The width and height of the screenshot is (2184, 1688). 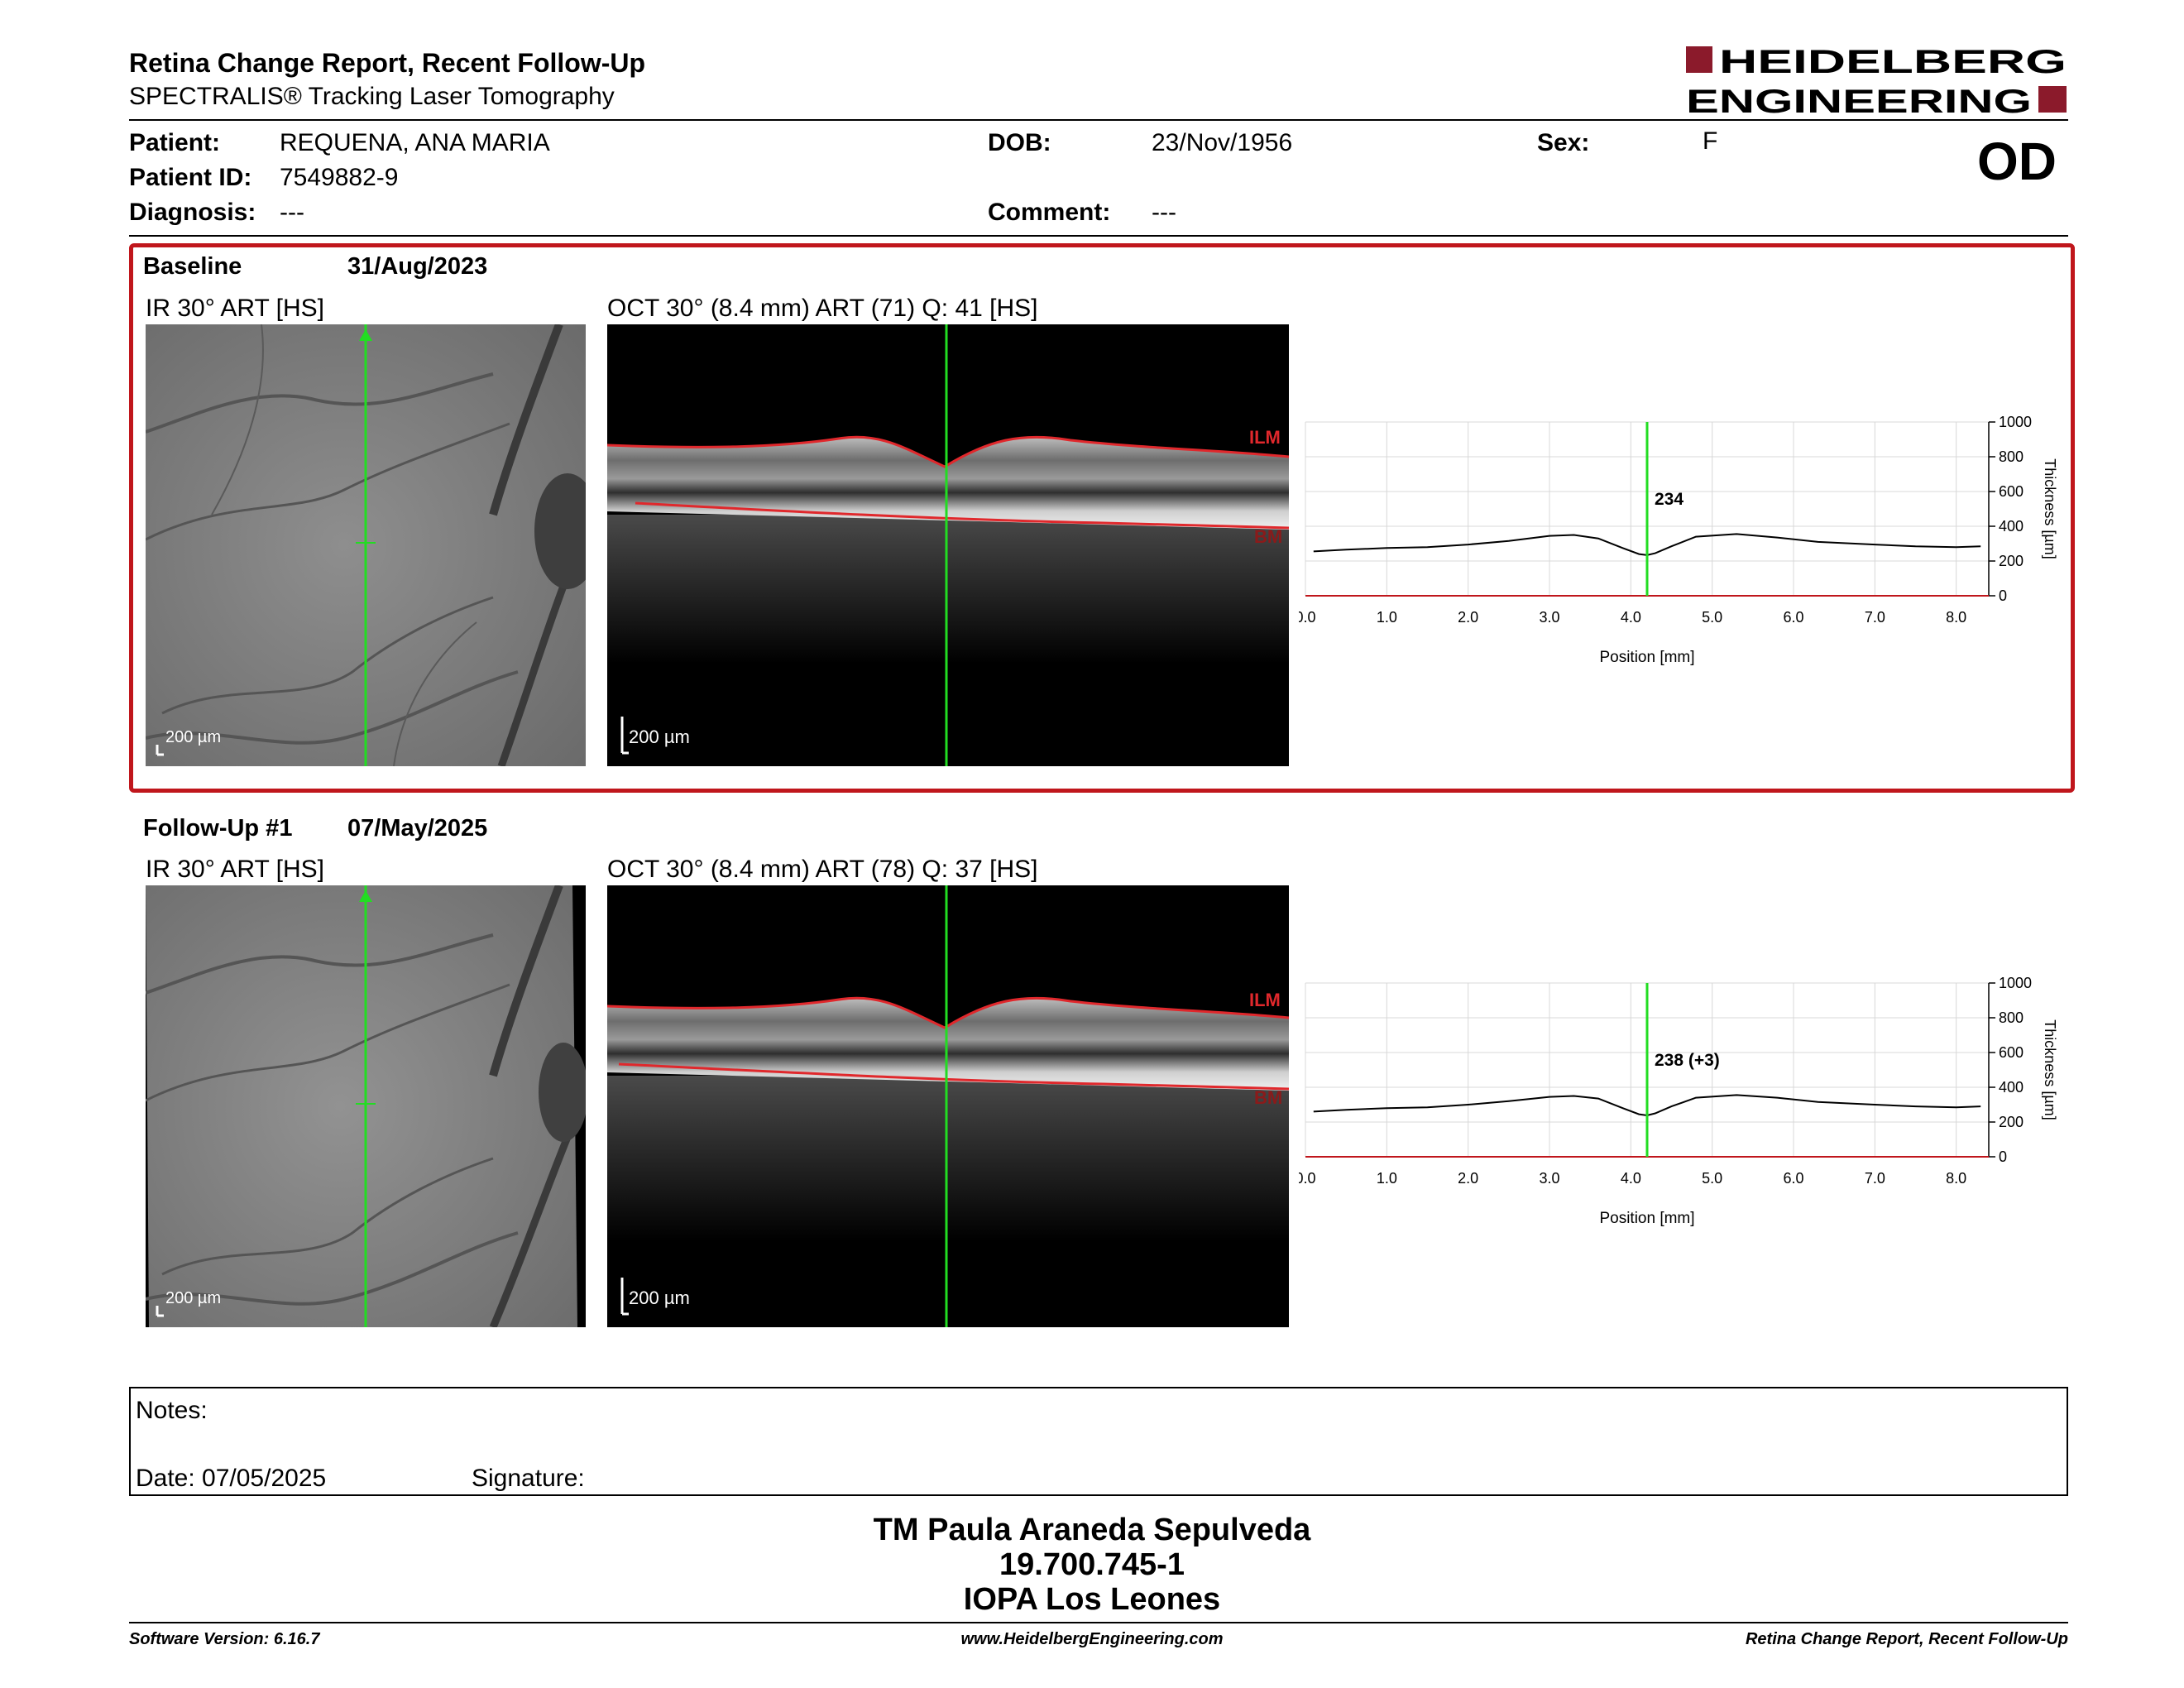 I want to click on baseline-ir-scale-label: 200 µm, so click(x=193, y=737).